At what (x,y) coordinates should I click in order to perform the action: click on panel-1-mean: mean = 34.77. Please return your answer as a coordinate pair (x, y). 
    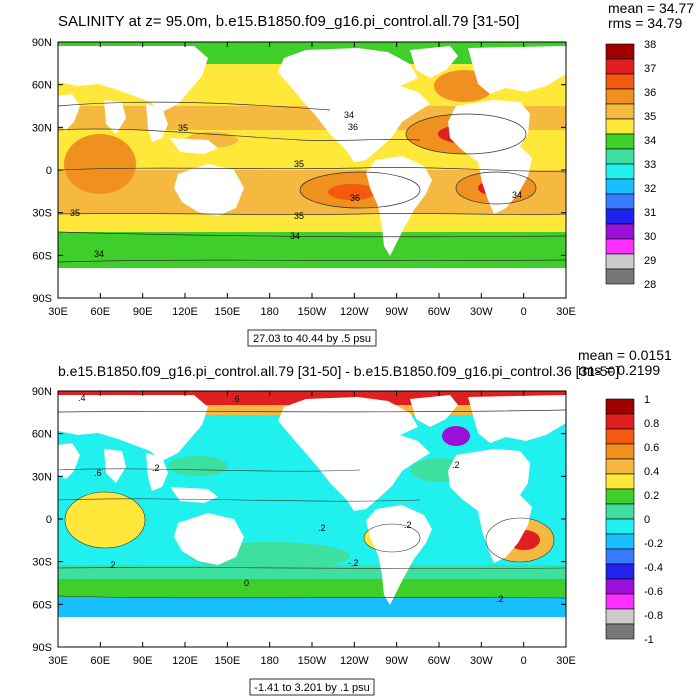
    Looking at the image, I should click on (651, 8).